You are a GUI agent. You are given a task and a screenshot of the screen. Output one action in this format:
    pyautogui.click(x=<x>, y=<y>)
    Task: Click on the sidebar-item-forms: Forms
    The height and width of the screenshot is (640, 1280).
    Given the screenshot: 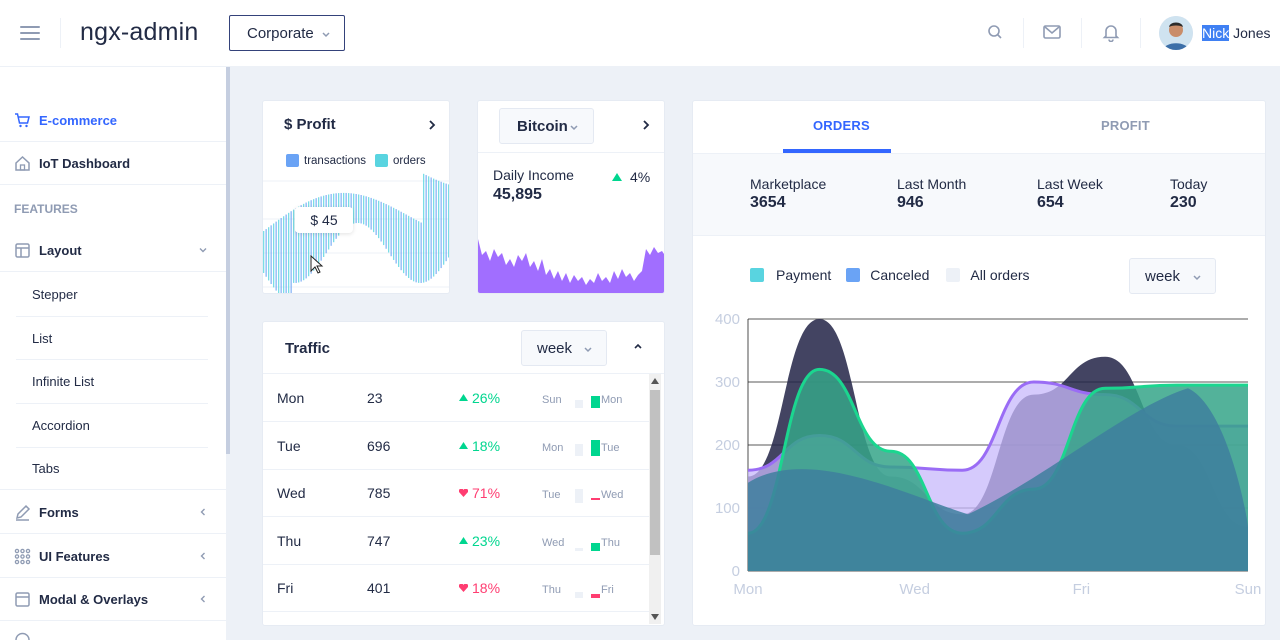 What is the action you would take?
    pyautogui.click(x=113, y=512)
    